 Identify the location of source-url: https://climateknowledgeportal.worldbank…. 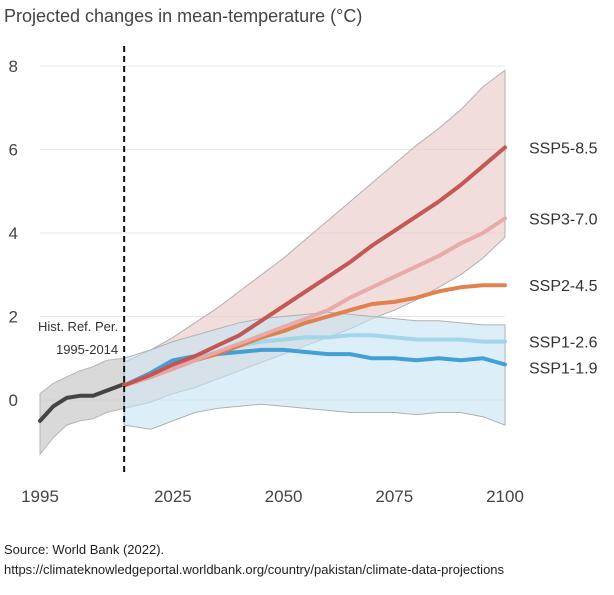
(254, 569).